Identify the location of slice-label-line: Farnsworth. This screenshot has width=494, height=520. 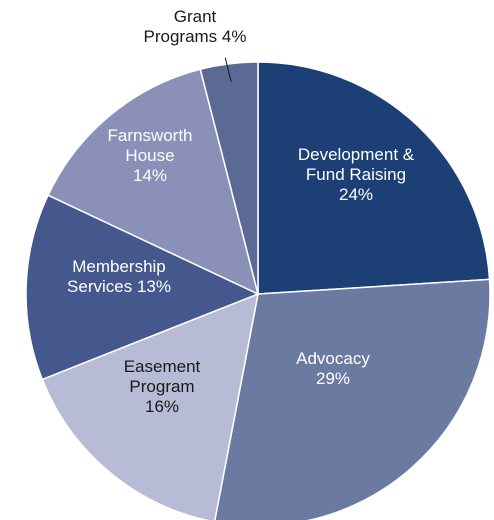
(149, 135).